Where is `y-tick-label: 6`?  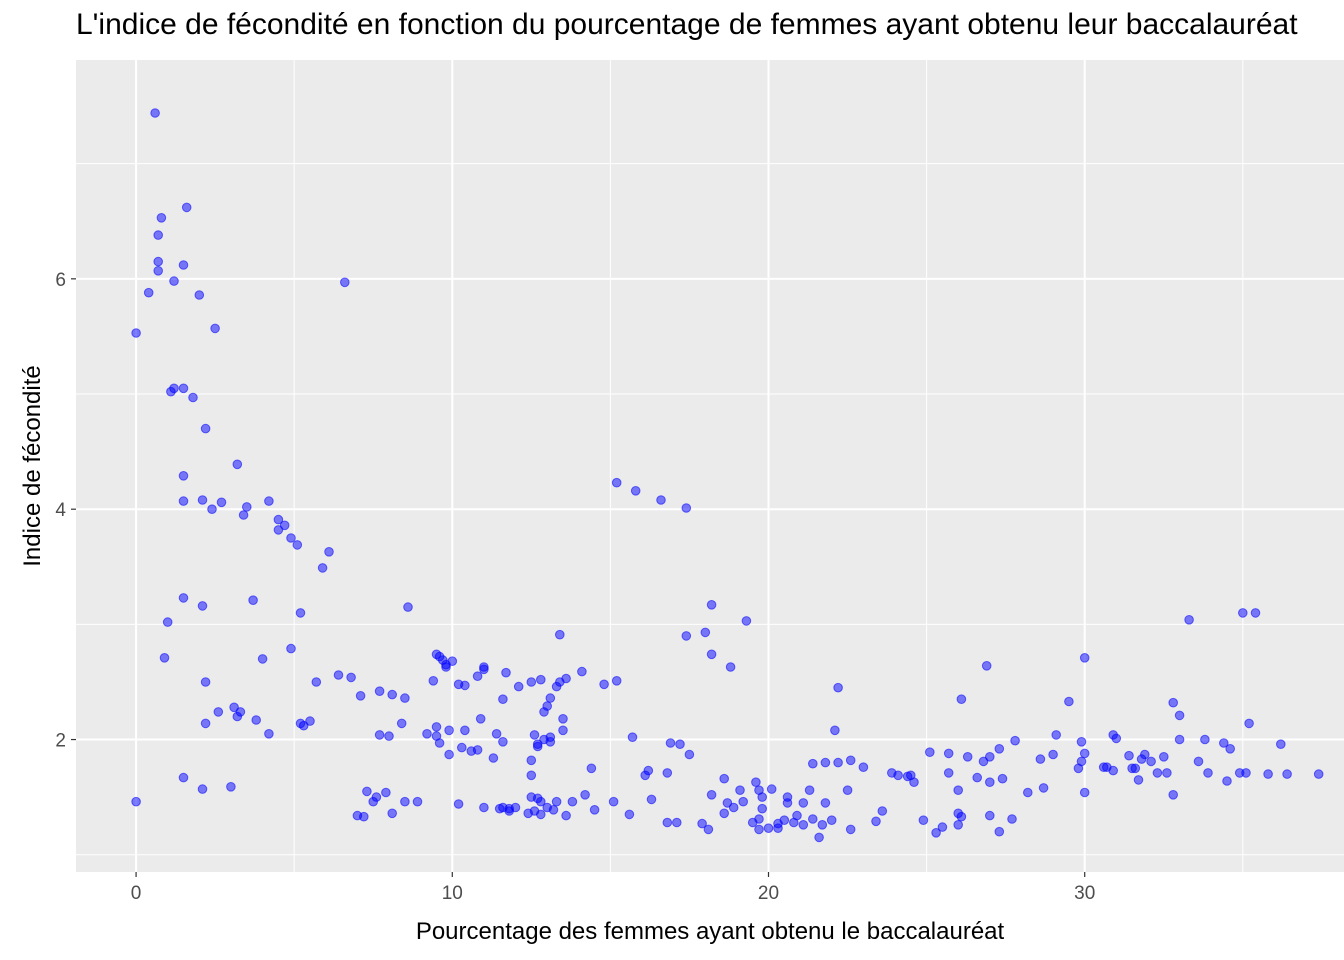 y-tick-label: 6 is located at coordinates (60, 280).